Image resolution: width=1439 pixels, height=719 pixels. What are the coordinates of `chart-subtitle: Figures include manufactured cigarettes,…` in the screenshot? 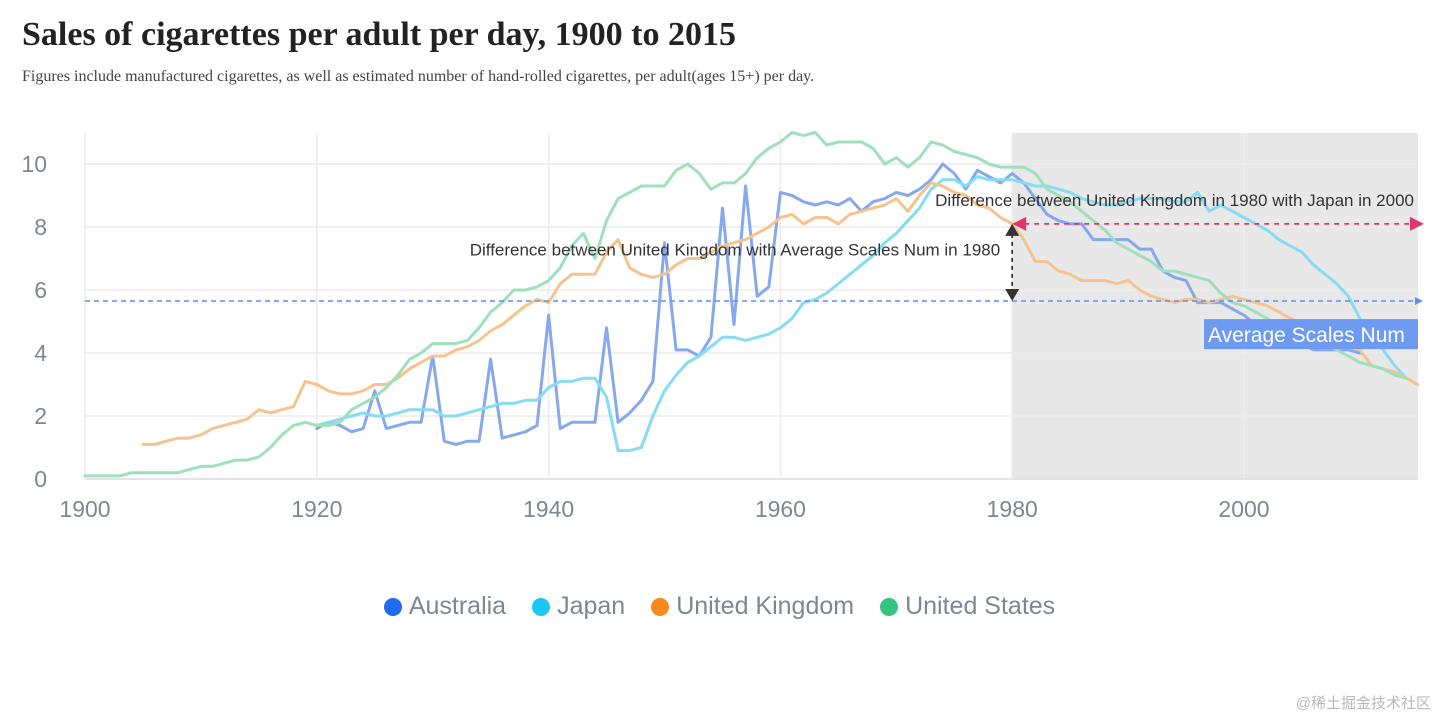 It's located at (418, 76).